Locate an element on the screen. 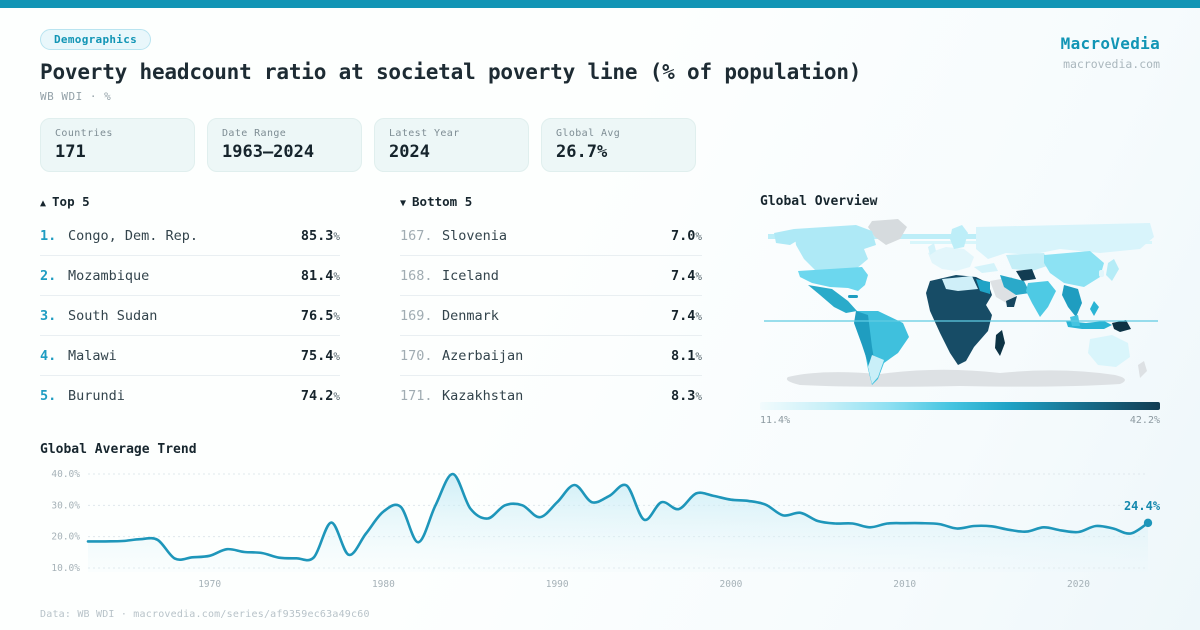 The height and width of the screenshot is (630, 1200). category-badge: Demographics is located at coordinates (96, 39).